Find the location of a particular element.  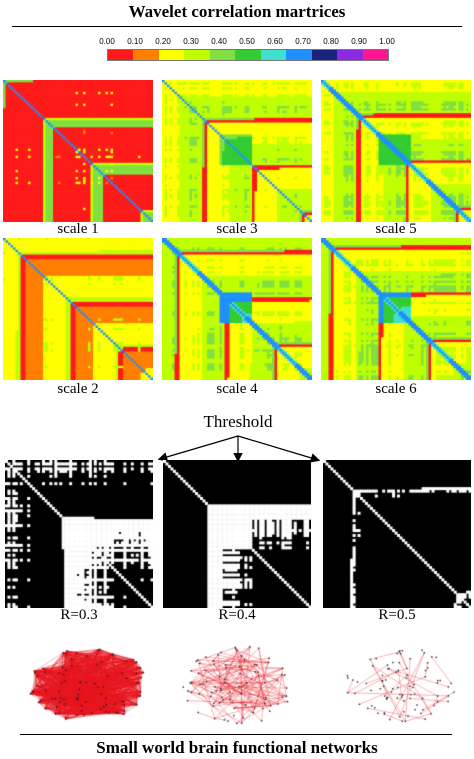

matrix-caption: scale 2 is located at coordinates (78, 389).